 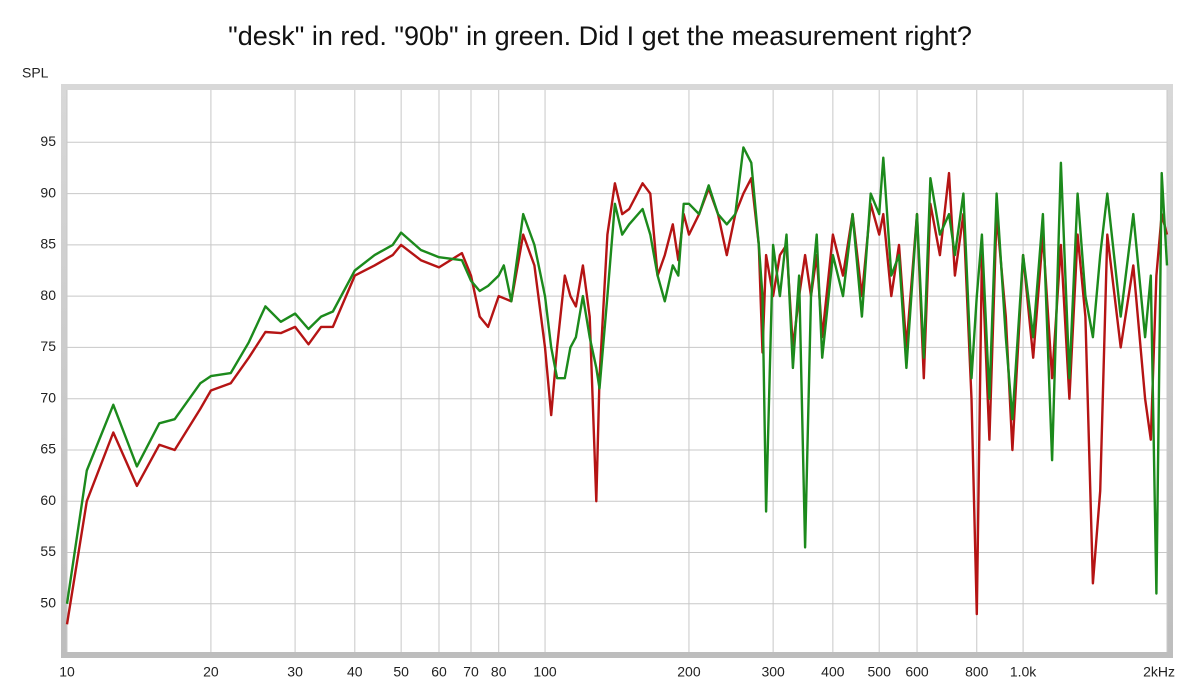 I want to click on x-tick-label: 50, so click(x=401, y=672).